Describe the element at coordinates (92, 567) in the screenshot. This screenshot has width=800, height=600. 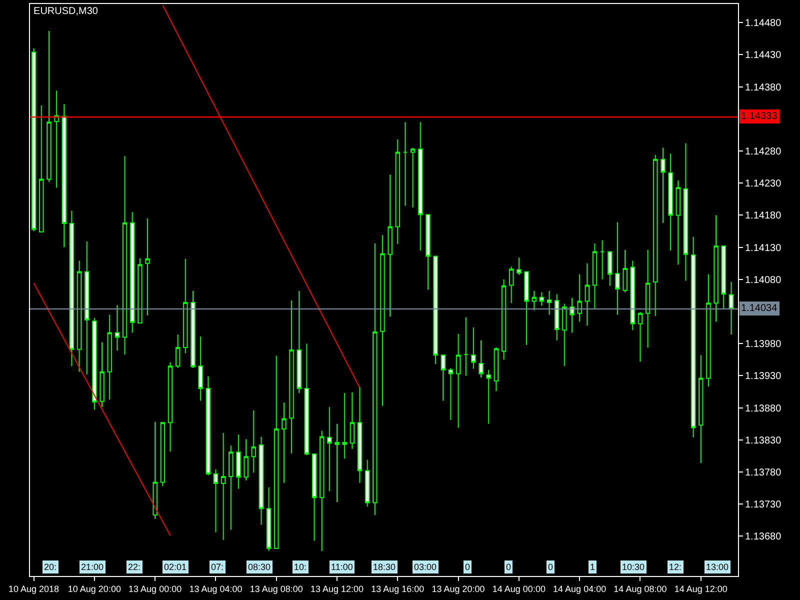
I see `annotation: 21:00` at that location.